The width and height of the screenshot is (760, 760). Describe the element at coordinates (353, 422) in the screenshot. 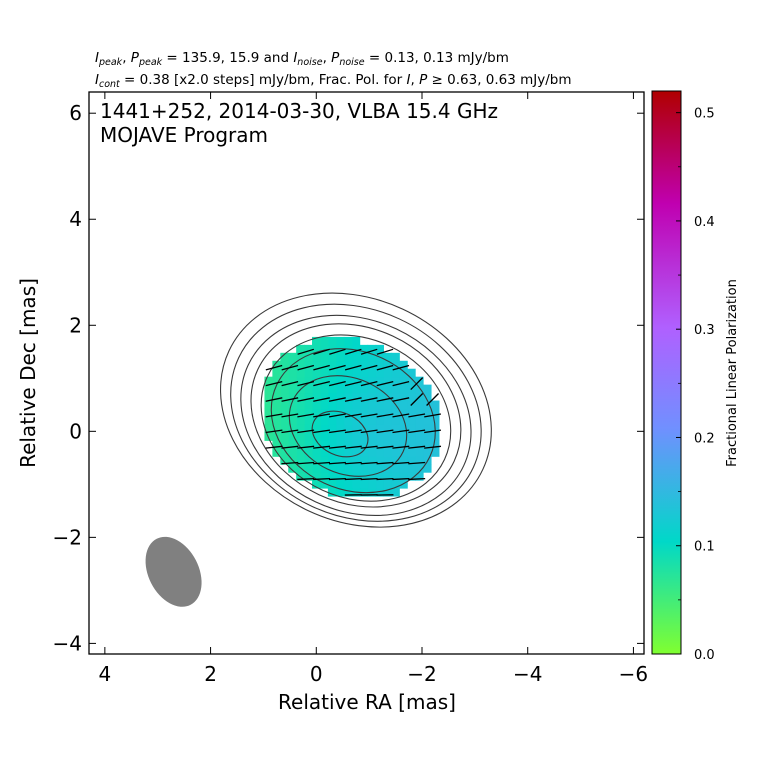

I see `evpa-vectors` at that location.